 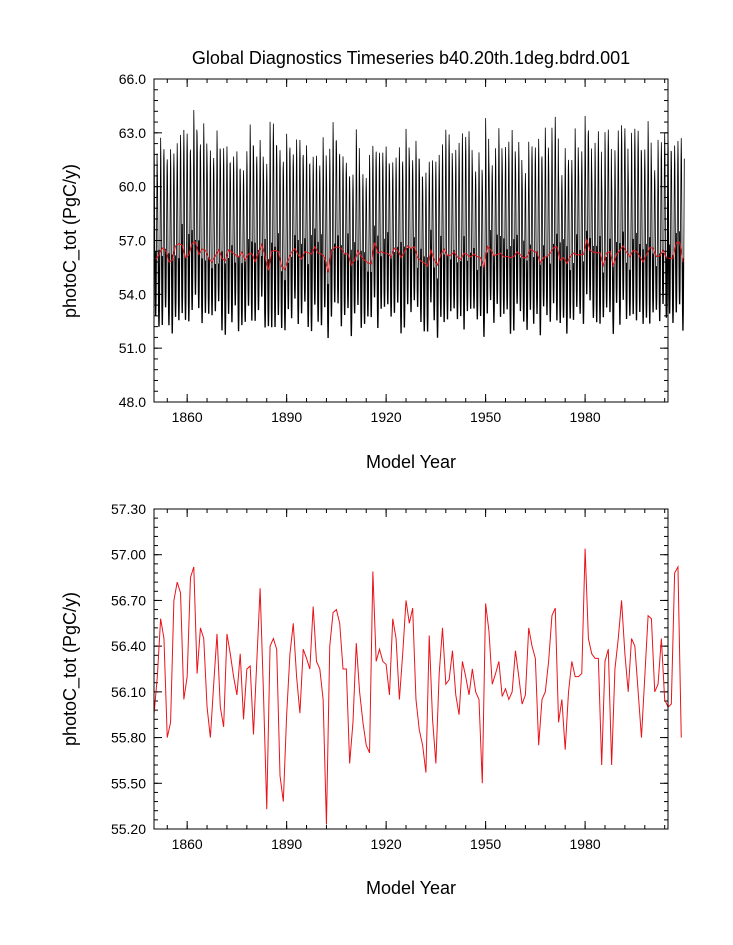 What do you see at coordinates (132, 294) in the screenshot?
I see `y-tick-label: 54.0` at bounding box center [132, 294].